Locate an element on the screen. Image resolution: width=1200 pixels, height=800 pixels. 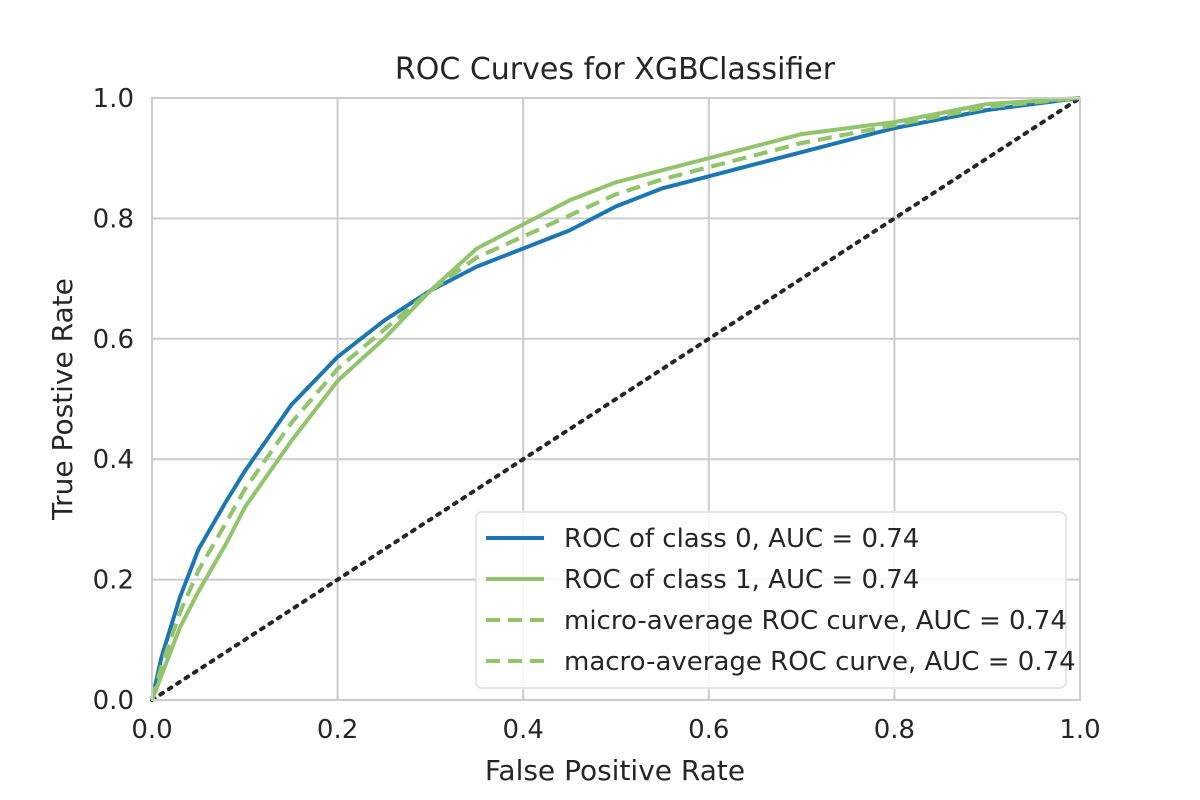
x-axis-label: False Positive Rate is located at coordinates (615, 770).